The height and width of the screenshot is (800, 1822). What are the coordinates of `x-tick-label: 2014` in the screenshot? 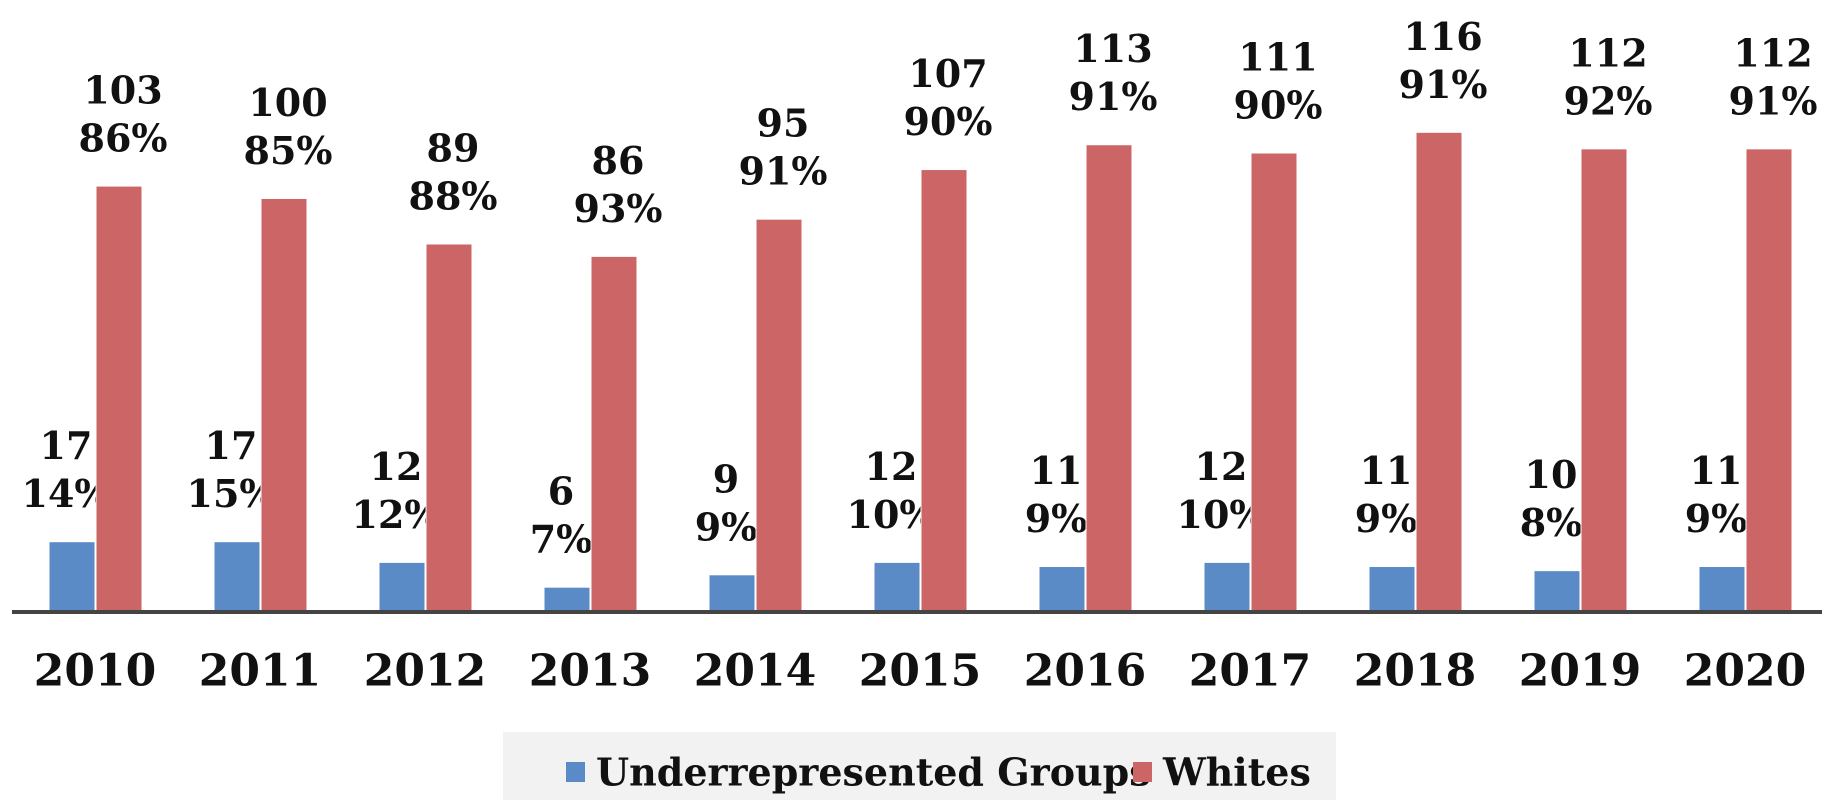 It's located at (755, 671).